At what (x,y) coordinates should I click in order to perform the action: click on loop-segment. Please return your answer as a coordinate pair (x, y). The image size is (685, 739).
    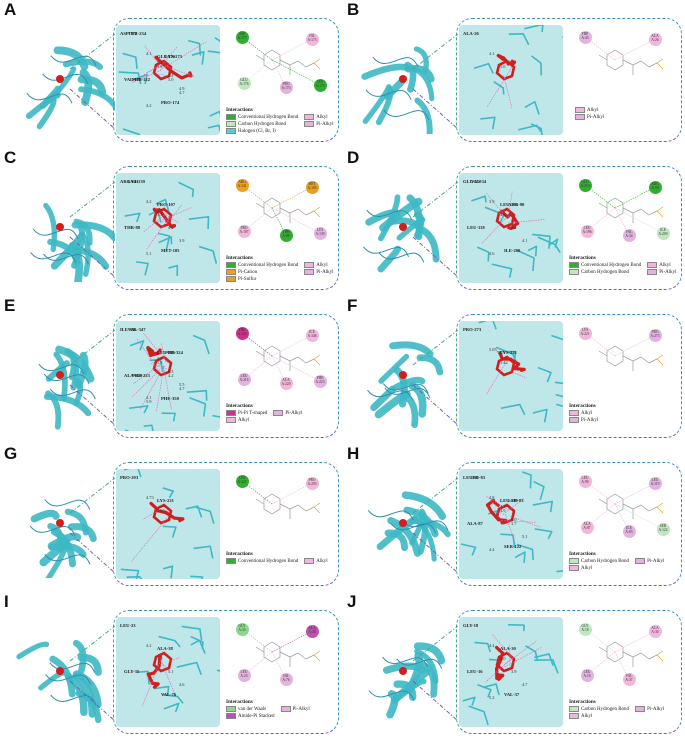
    Looking at the image, I should click on (386, 252).